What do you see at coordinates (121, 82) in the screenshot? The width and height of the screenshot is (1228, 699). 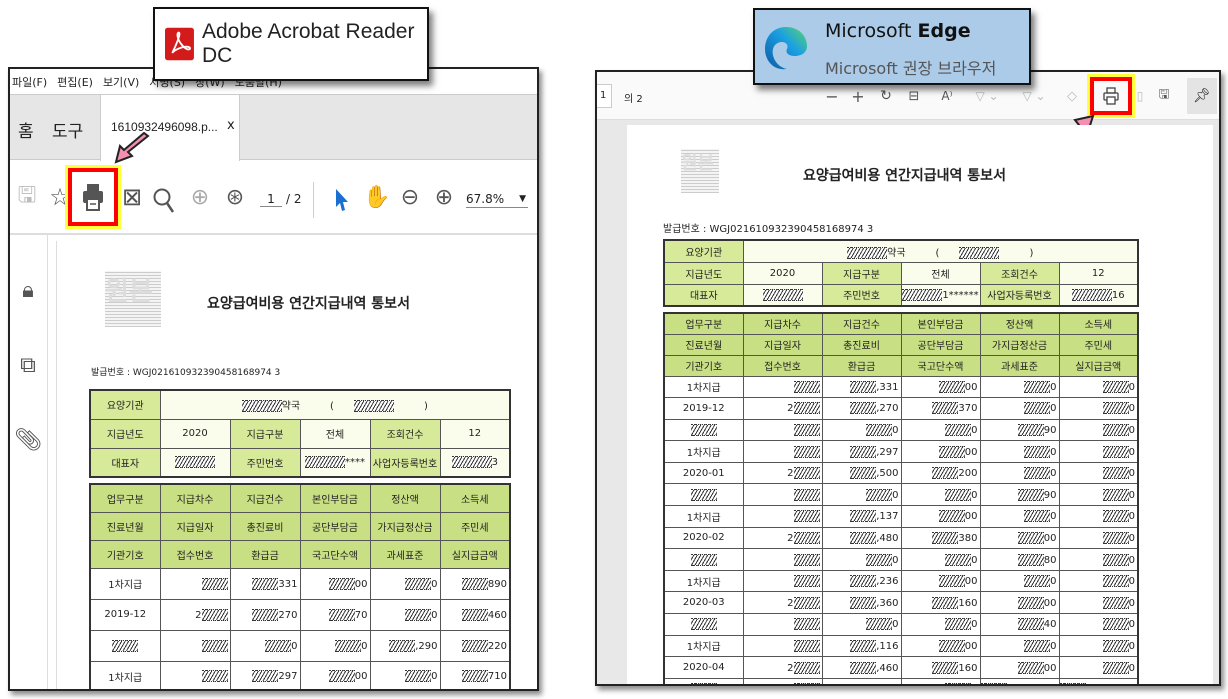 I see `menu-view: 보기(V)` at bounding box center [121, 82].